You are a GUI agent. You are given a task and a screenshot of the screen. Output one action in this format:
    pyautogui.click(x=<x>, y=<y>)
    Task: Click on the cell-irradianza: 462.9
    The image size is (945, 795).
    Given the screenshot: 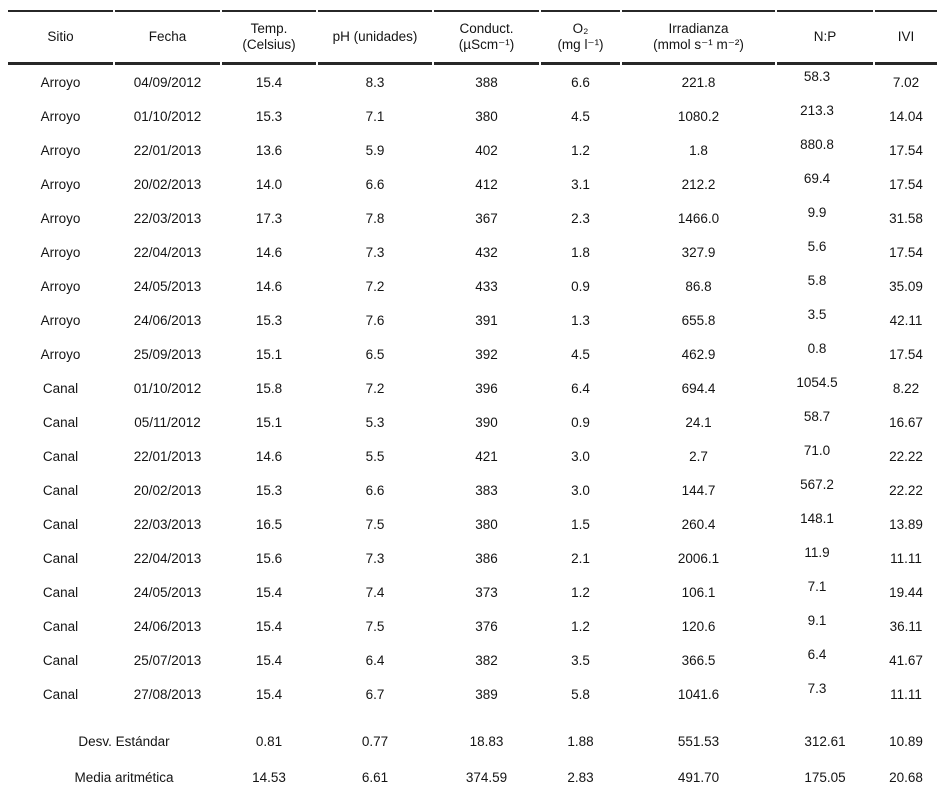 What is the action you would take?
    pyautogui.click(x=698, y=354)
    